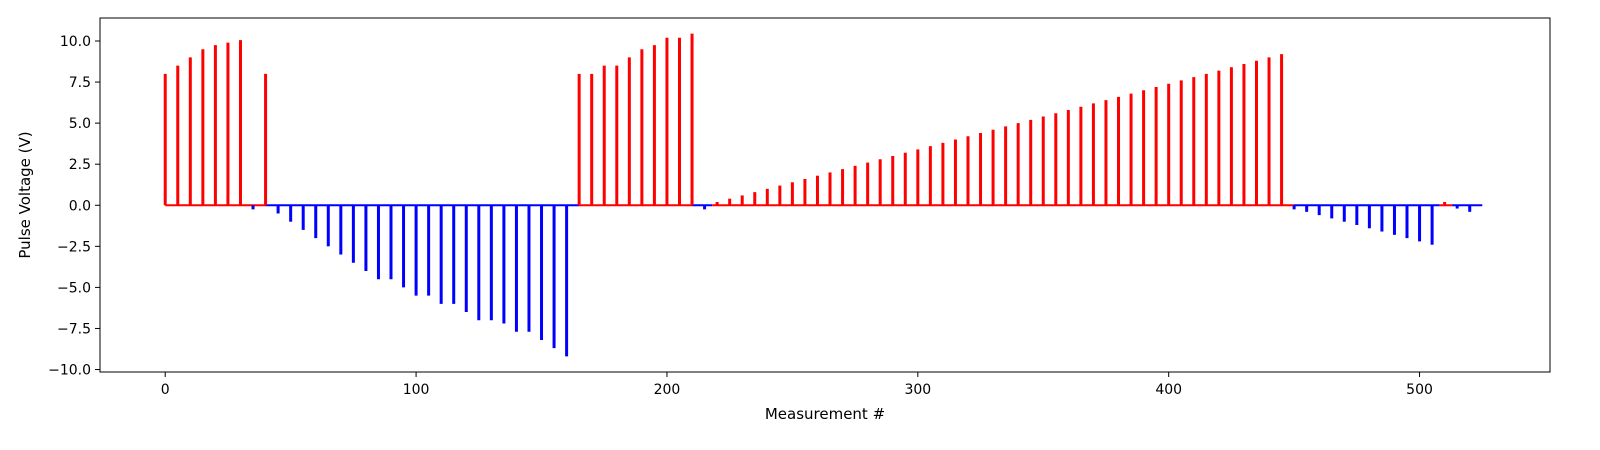 The image size is (1600, 450). I want to click on y-tick-label: 10.0, so click(75, 42).